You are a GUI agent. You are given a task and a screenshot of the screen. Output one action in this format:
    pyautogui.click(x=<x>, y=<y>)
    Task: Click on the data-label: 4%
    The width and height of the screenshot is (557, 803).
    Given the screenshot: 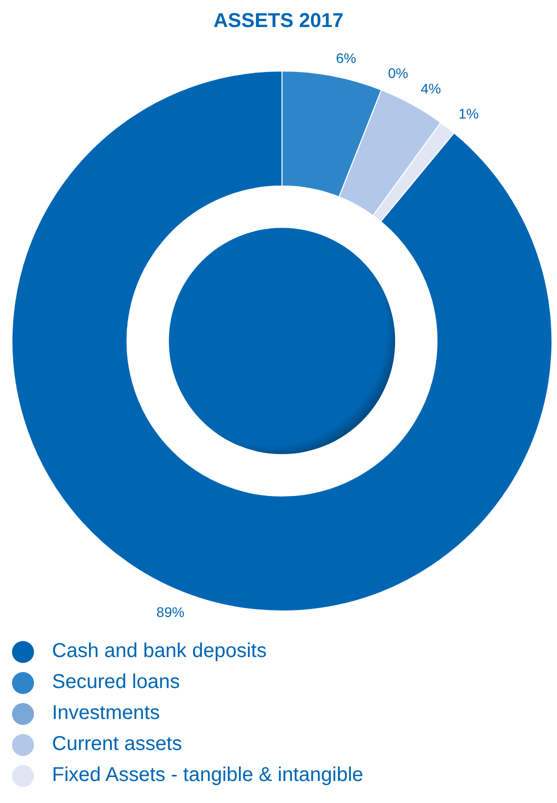 What is the action you would take?
    pyautogui.click(x=430, y=88)
    